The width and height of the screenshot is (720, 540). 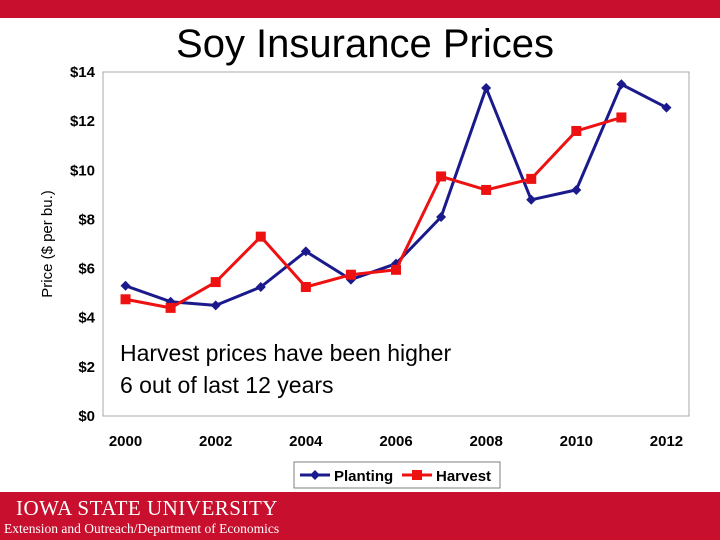 What do you see at coordinates (147, 508) in the screenshot?
I see `university-logo-text: IOWA STATE UNIVERSITY` at bounding box center [147, 508].